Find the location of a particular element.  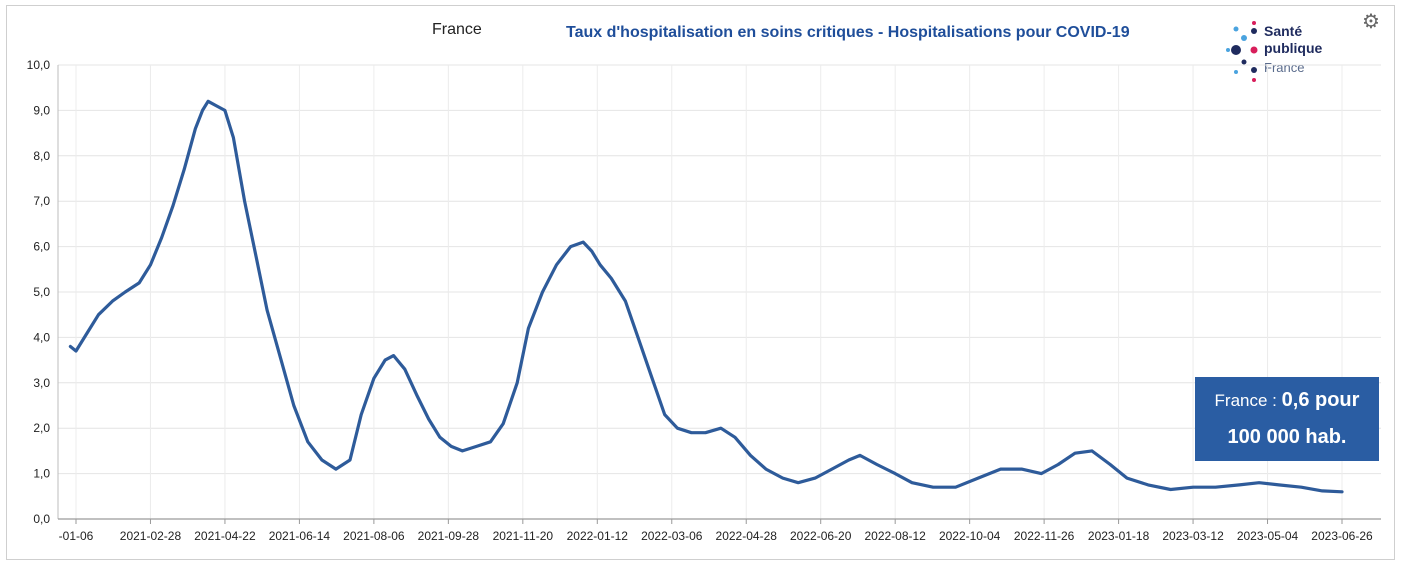

logo-word-3: France is located at coordinates (1284, 67).